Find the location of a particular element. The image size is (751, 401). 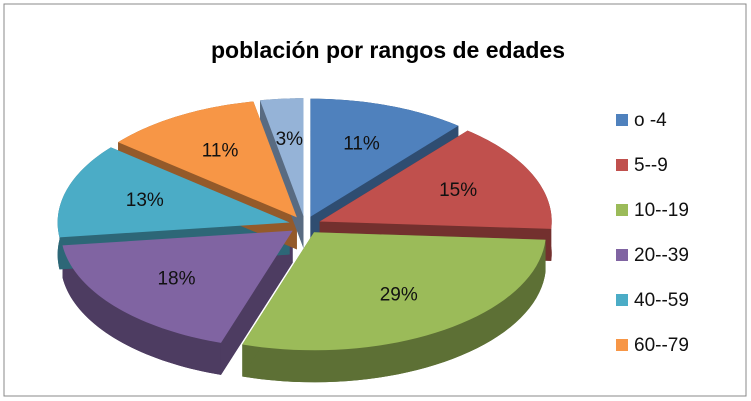

data-label: 13% is located at coordinates (145, 200).